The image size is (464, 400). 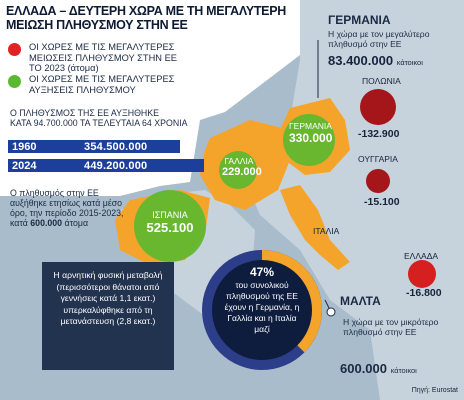 I want to click on share-donut-hole, so click(x=262, y=310).